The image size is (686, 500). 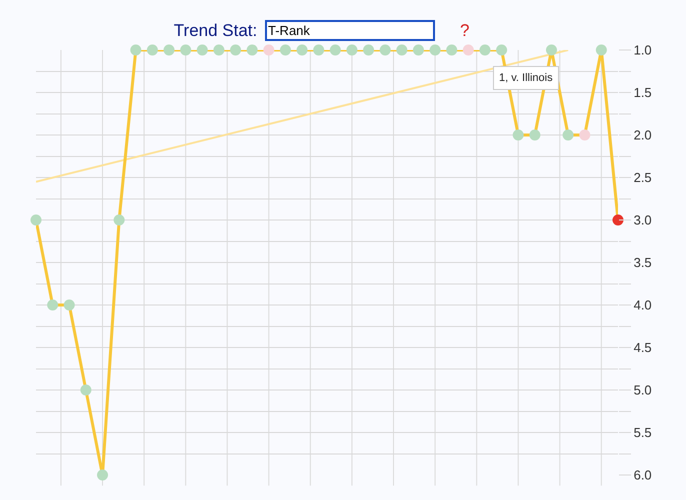 I want to click on y-tick-label: 3.5, so click(x=643, y=262).